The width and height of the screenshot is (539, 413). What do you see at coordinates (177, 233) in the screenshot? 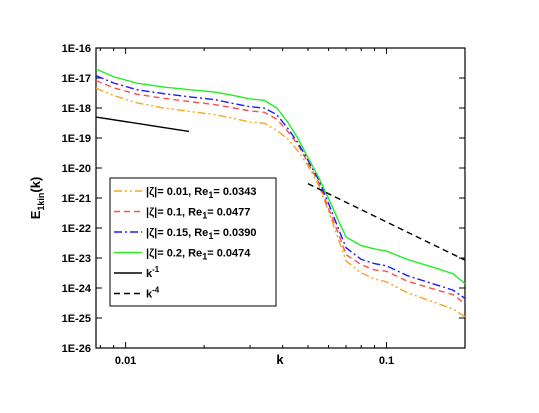
I see `legend-label-part: 0.15` at bounding box center [177, 233].